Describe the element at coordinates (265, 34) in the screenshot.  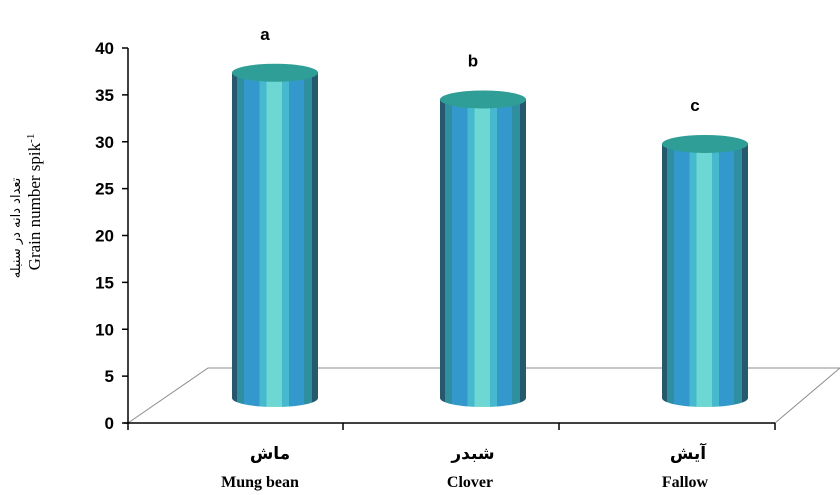
I see `significance-letter: a` at that location.